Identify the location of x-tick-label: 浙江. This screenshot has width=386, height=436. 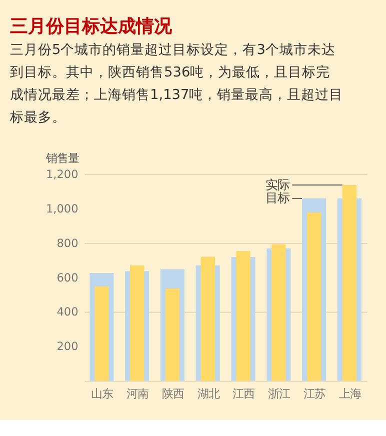
(279, 393).